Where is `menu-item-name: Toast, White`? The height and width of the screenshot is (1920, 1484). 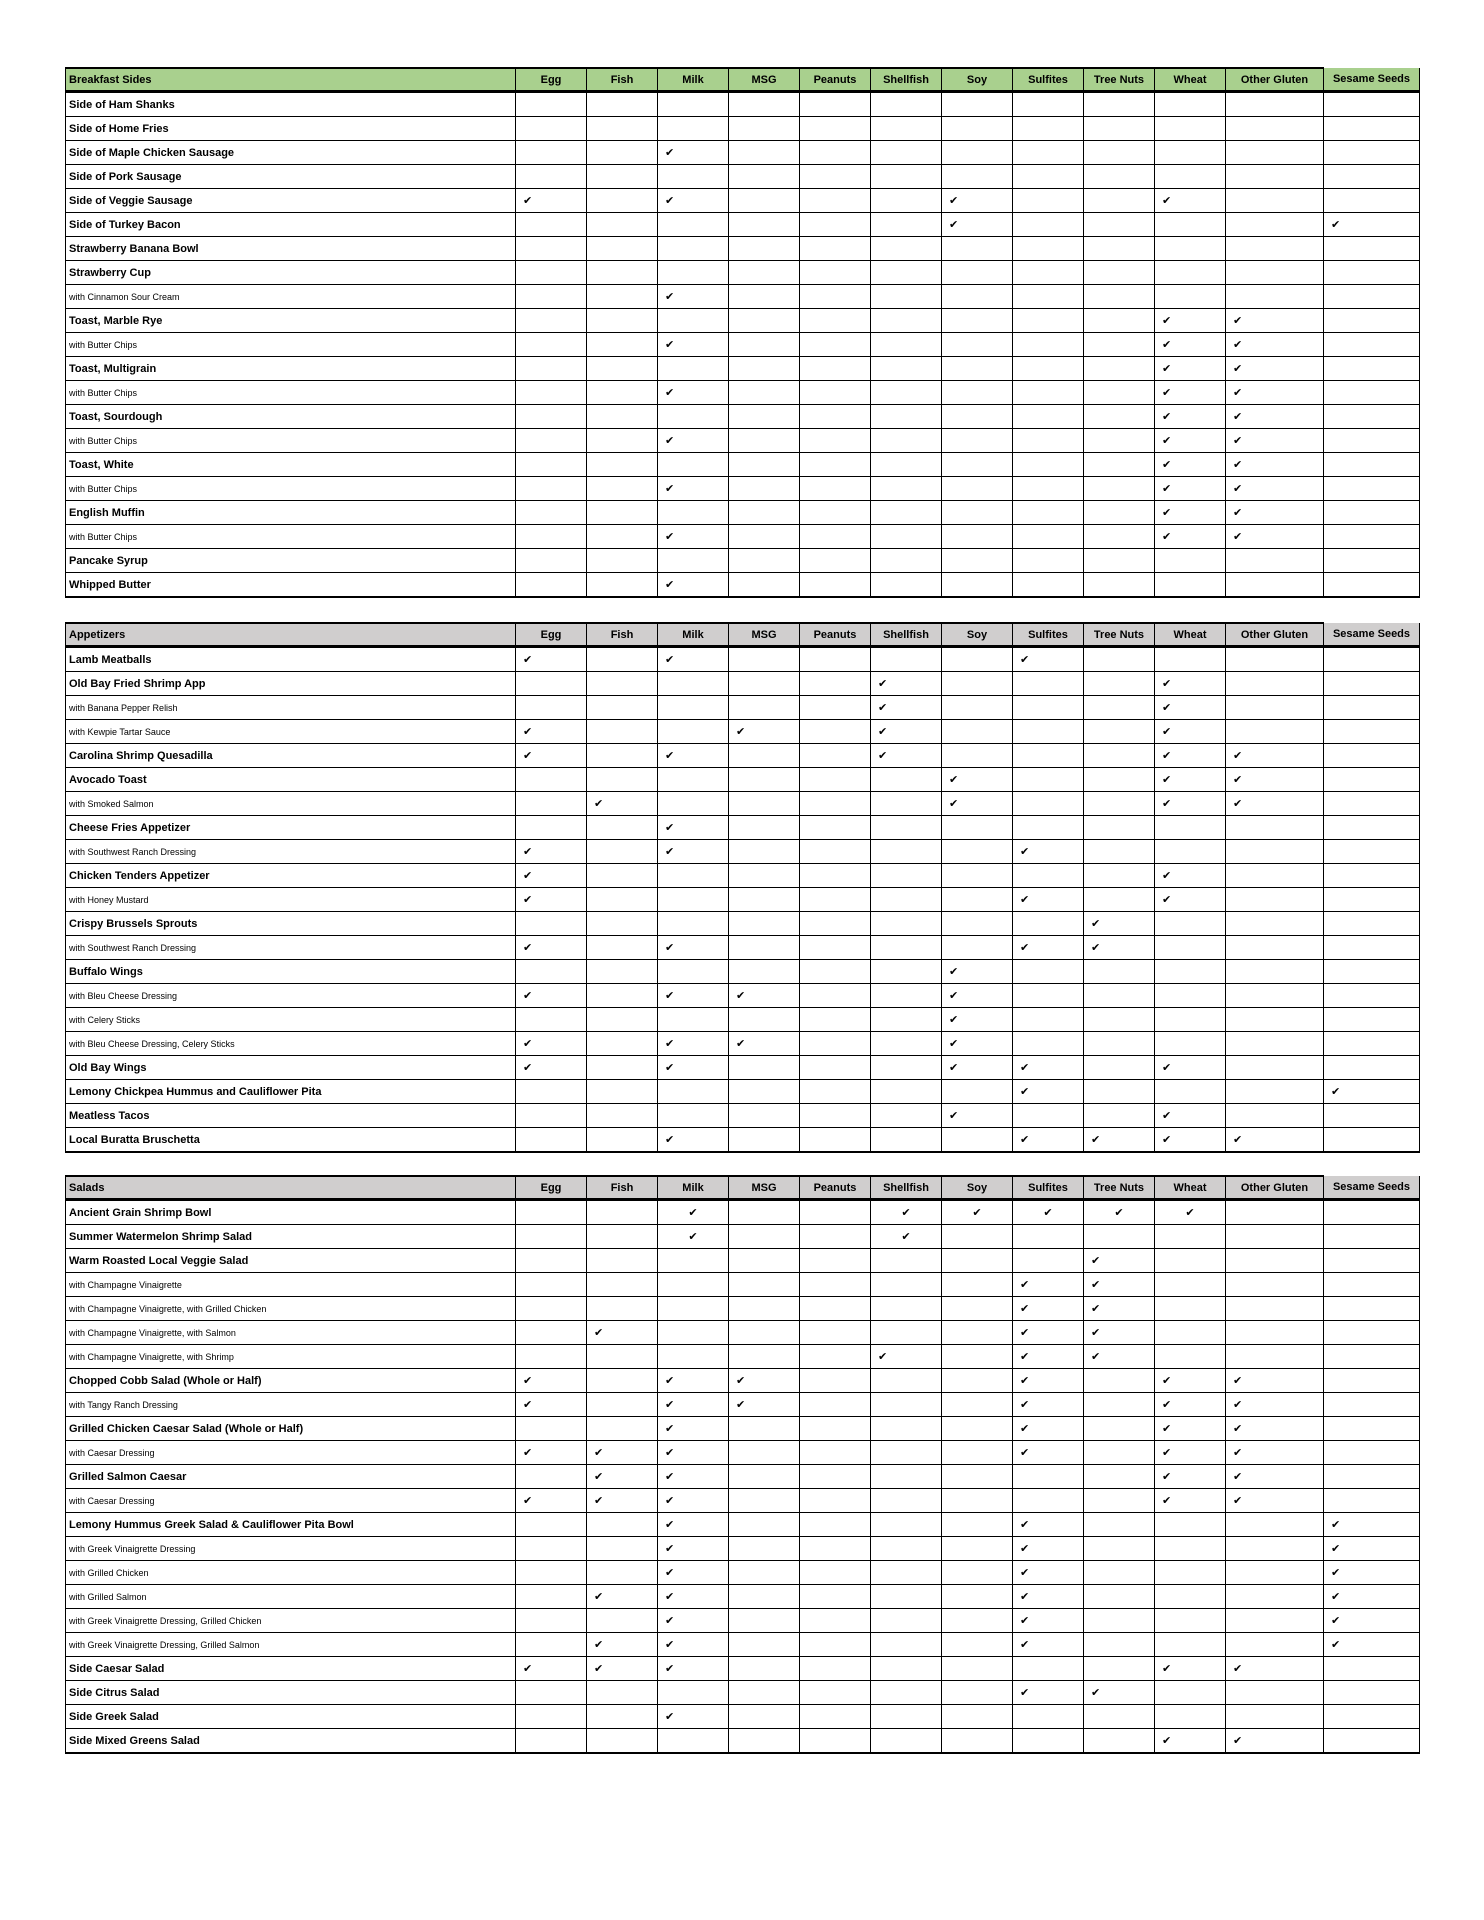 menu-item-name: Toast, White is located at coordinates (290, 464).